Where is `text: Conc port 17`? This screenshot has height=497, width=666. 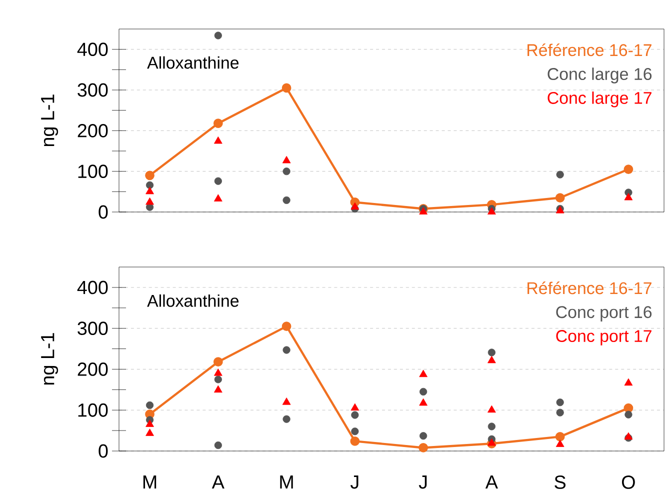 text: Conc port 17 is located at coordinates (604, 338).